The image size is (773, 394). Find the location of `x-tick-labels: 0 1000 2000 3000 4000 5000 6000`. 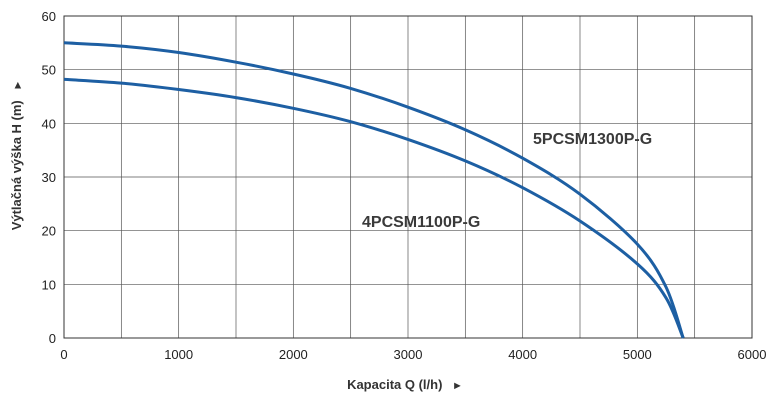

x-tick-labels: 0 1000 2000 3000 4000 5000 6000 is located at coordinates (413, 354).